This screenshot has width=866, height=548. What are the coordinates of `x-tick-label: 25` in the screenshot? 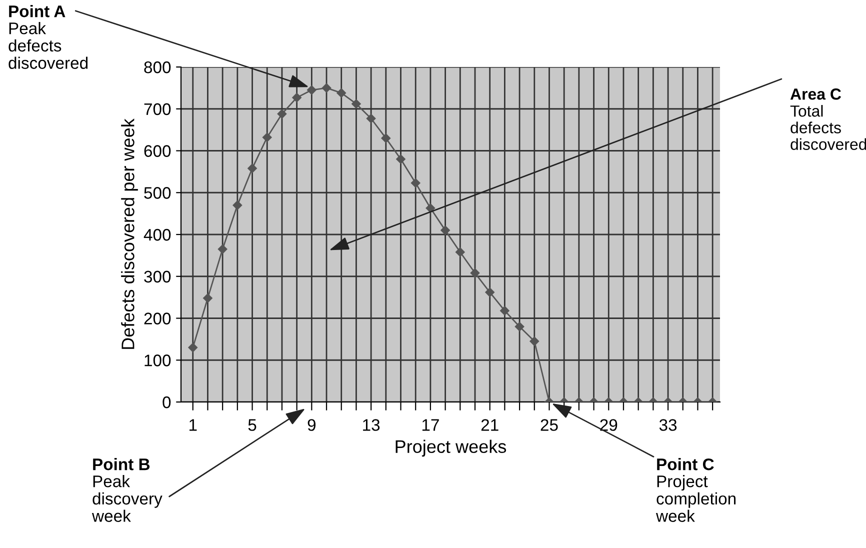 It's located at (549, 425).